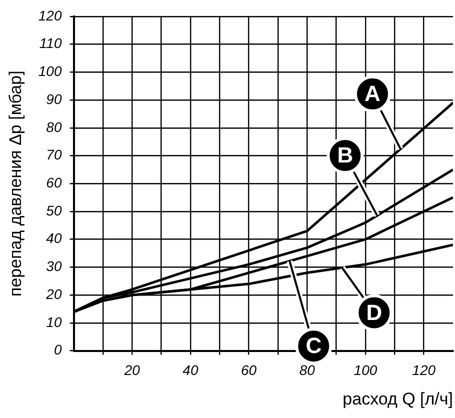 The height and width of the screenshot is (418, 455). What do you see at coordinates (190, 370) in the screenshot?
I see `x-tick-label: 40` at bounding box center [190, 370].